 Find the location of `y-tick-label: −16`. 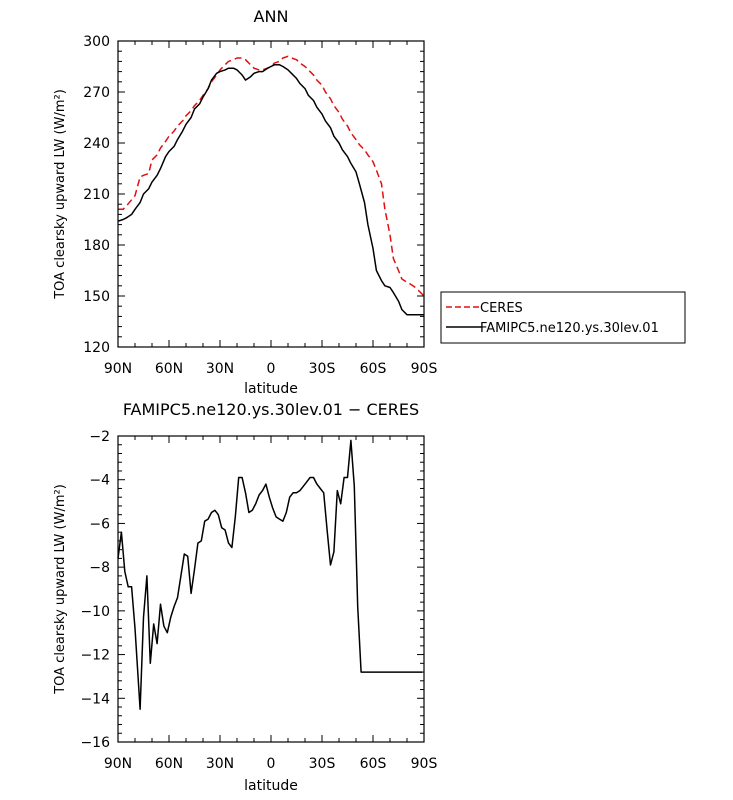

y-tick-label: −16 is located at coordinates (95, 743).